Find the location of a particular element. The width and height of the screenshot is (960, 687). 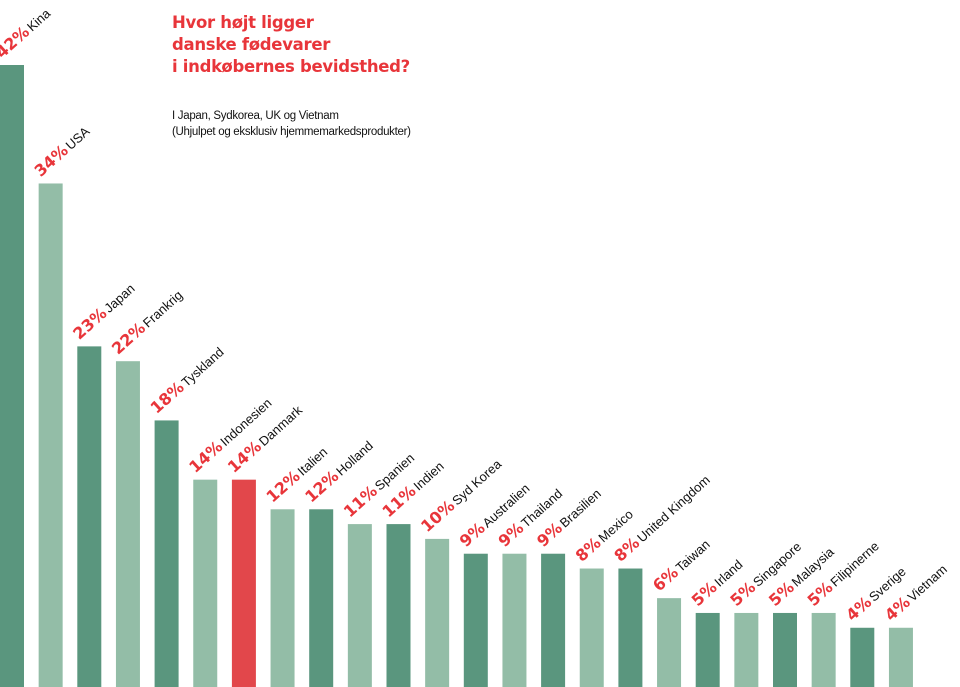

bar-syd-korea is located at coordinates (437, 612).